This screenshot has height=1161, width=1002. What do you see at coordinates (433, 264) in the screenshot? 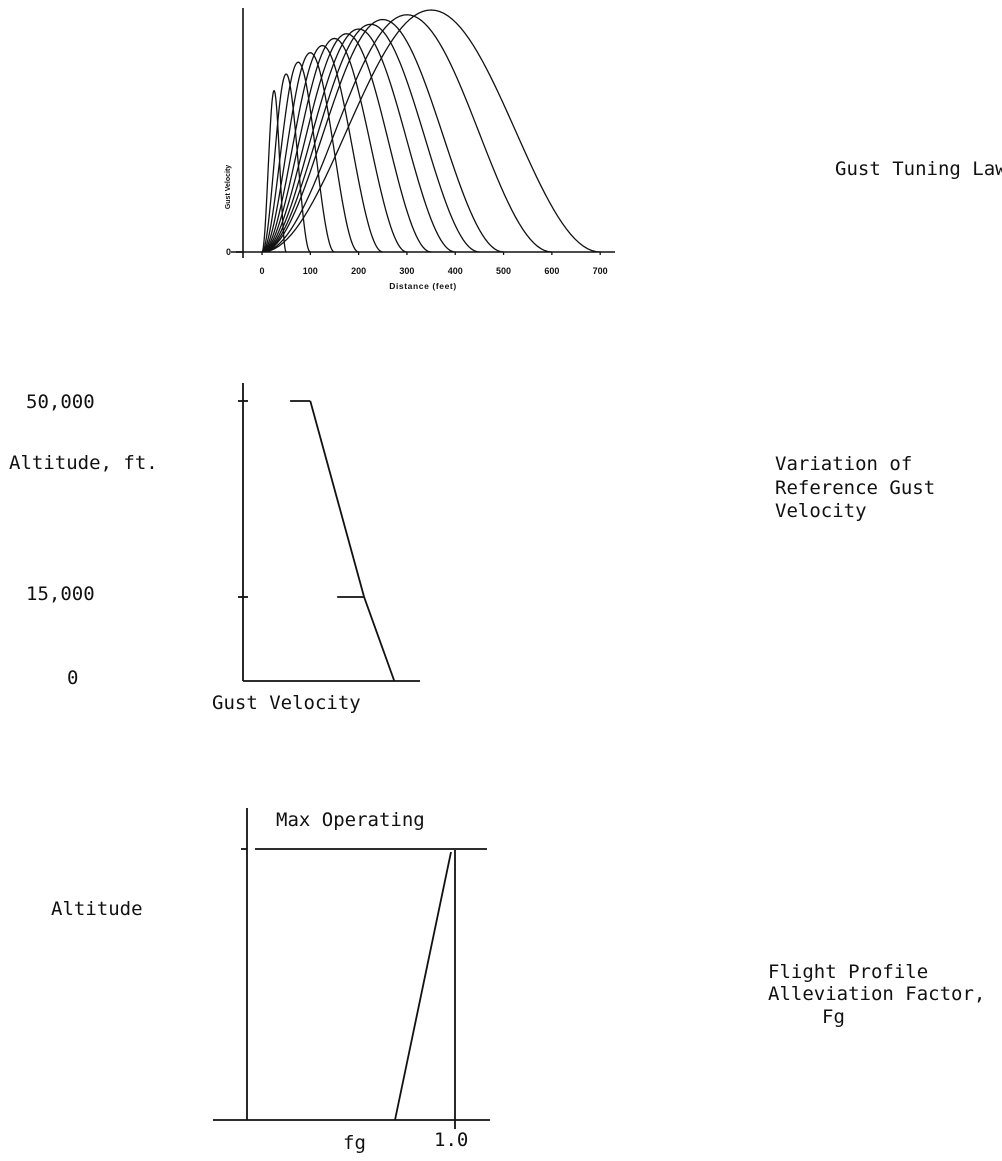
I see `panel1-x-ticks: 0 100 200 300 400 500 600 700` at bounding box center [433, 264].